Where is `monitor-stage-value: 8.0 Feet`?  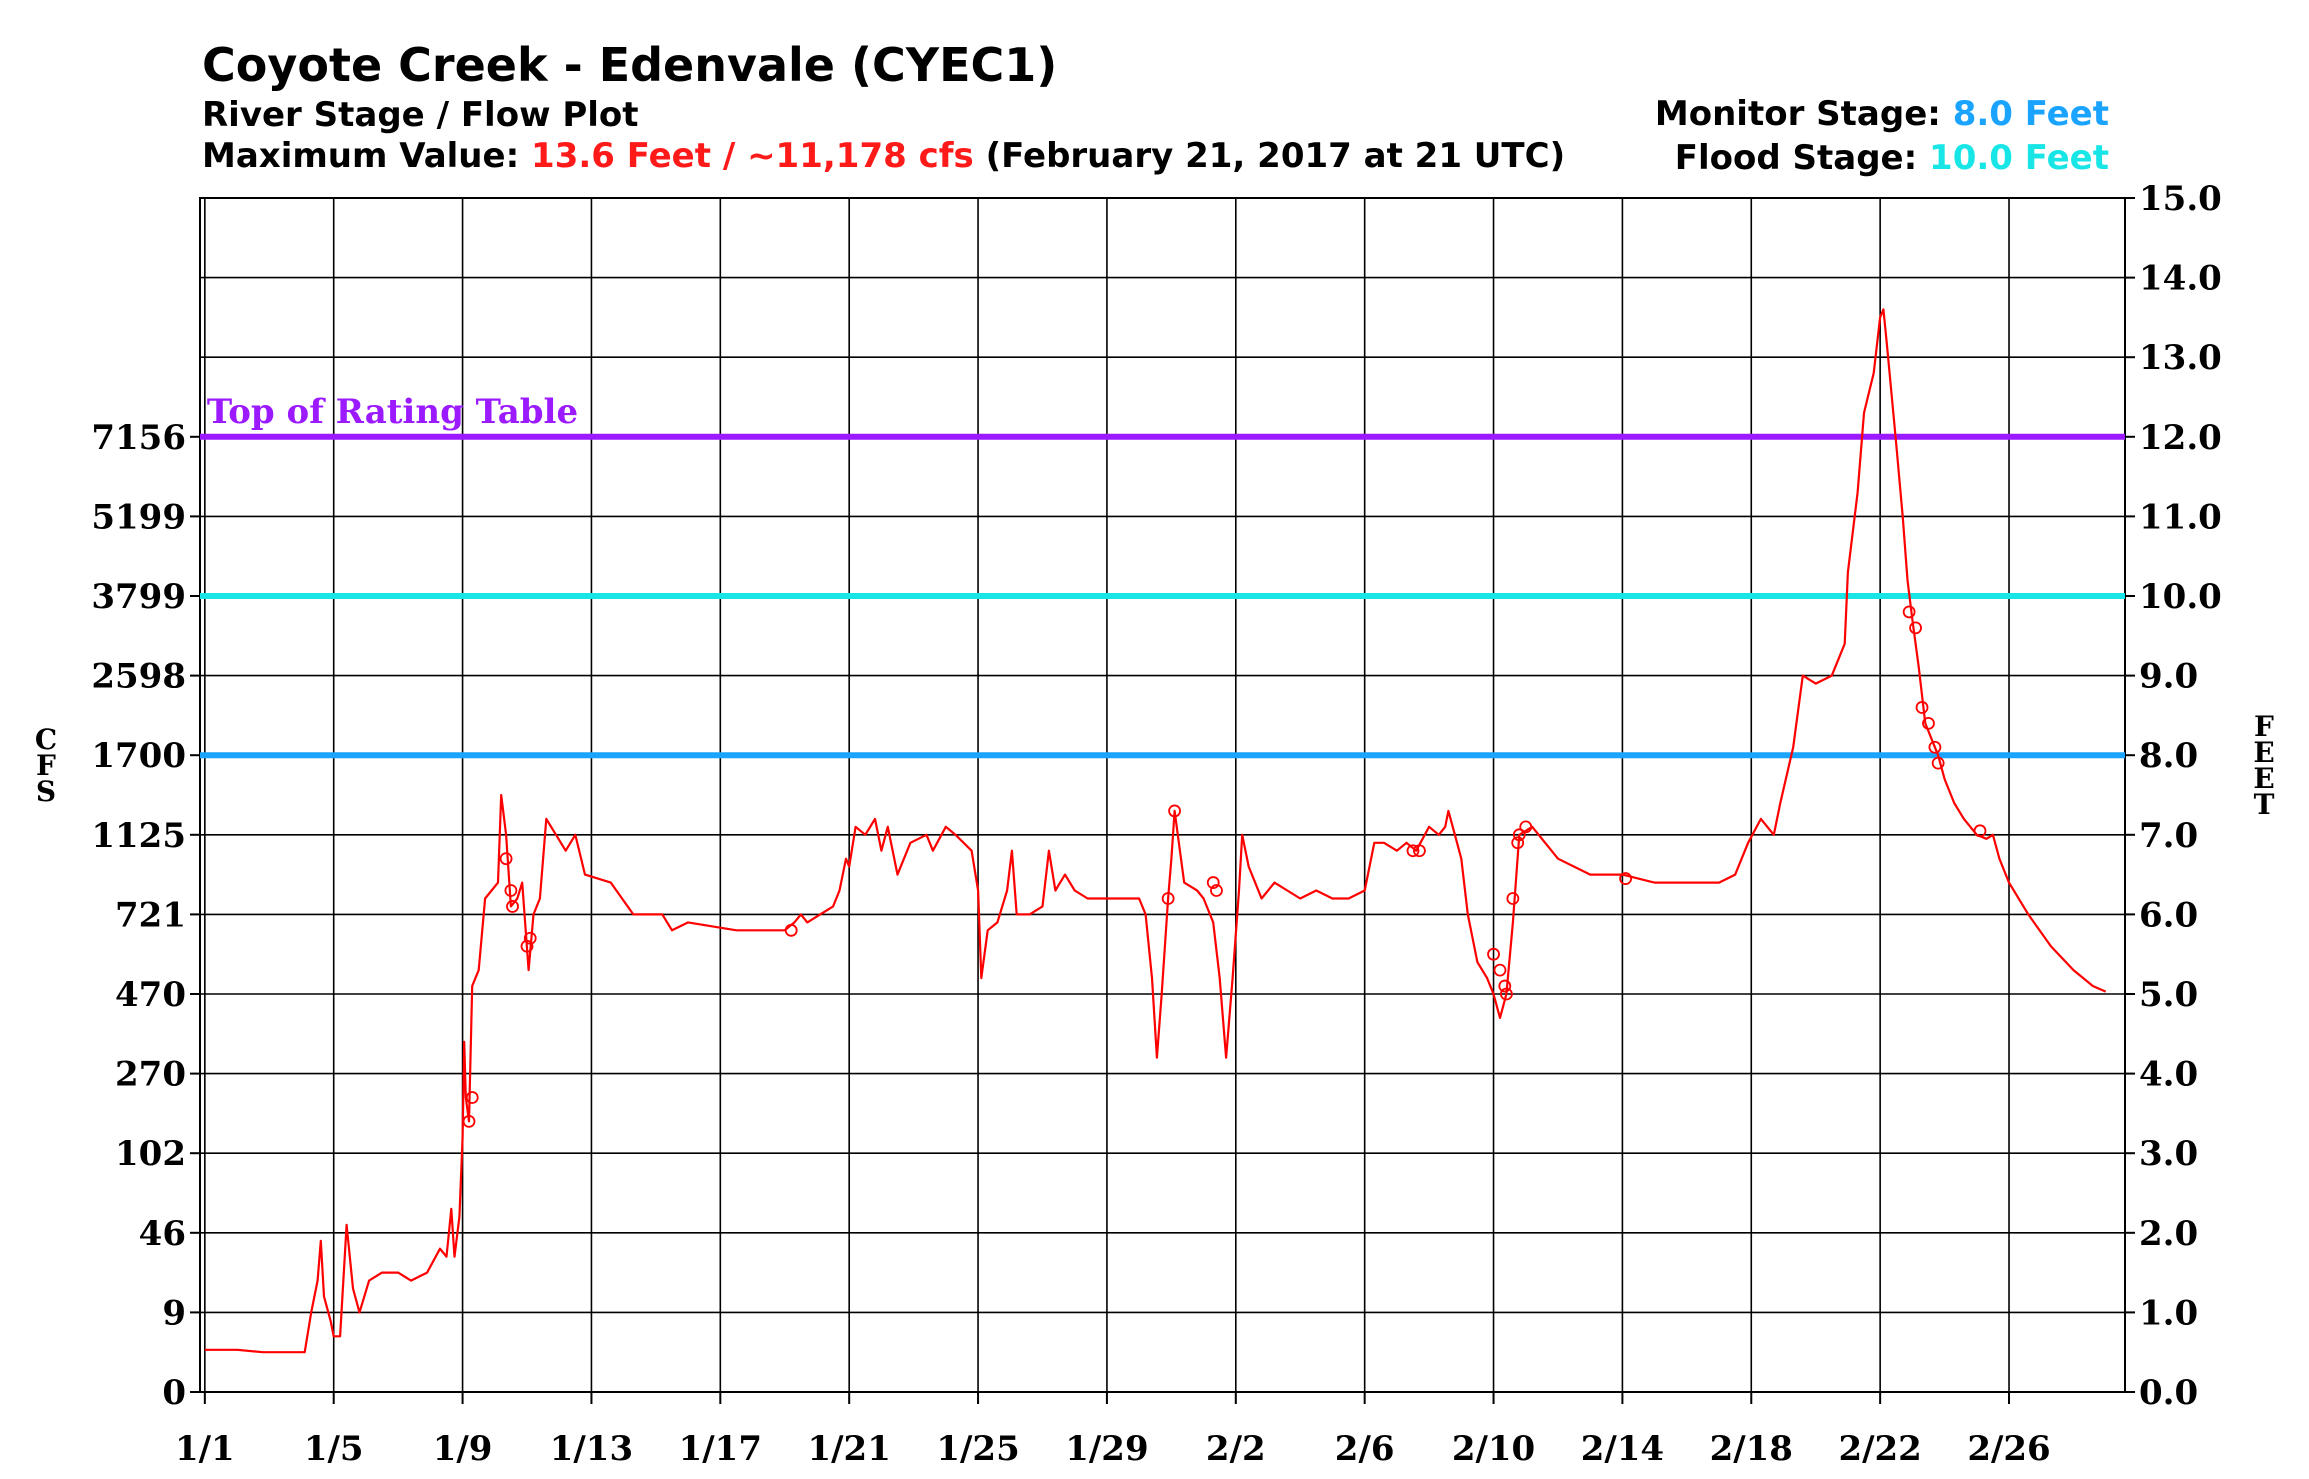 monitor-stage-value: 8.0 Feet is located at coordinates (2030, 114).